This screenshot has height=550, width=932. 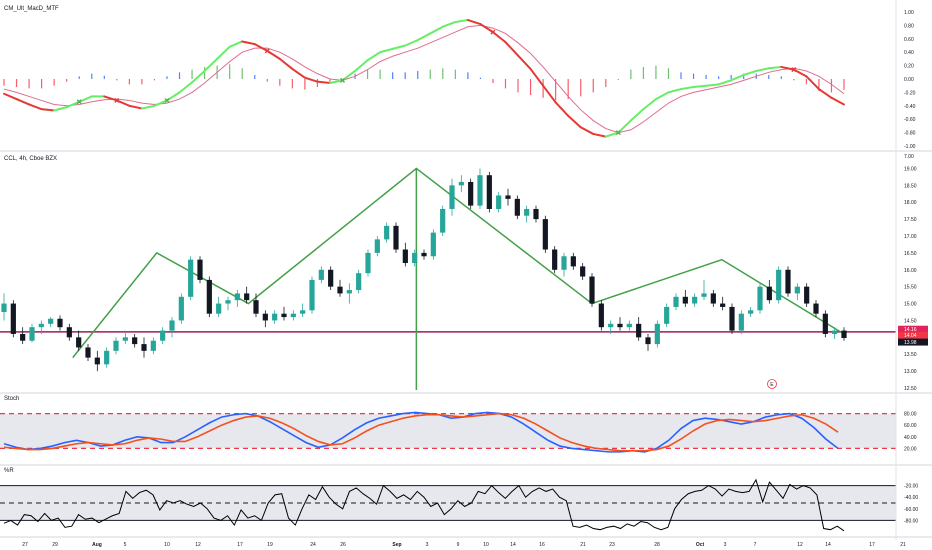 I want to click on x-tick-label: 19, so click(x=270, y=545).